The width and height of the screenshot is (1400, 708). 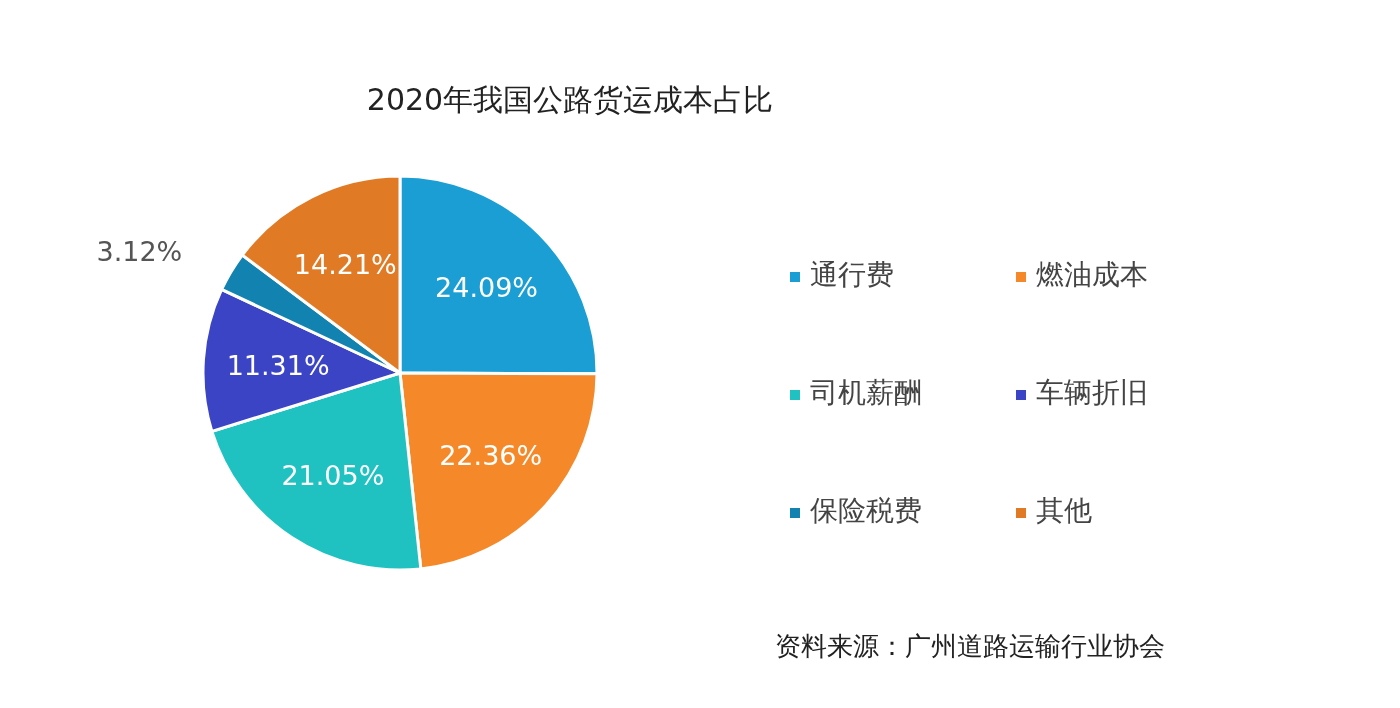 What do you see at coordinates (970, 646) in the screenshot?
I see `annotation: 资料来源：广州道路运输行业协会` at bounding box center [970, 646].